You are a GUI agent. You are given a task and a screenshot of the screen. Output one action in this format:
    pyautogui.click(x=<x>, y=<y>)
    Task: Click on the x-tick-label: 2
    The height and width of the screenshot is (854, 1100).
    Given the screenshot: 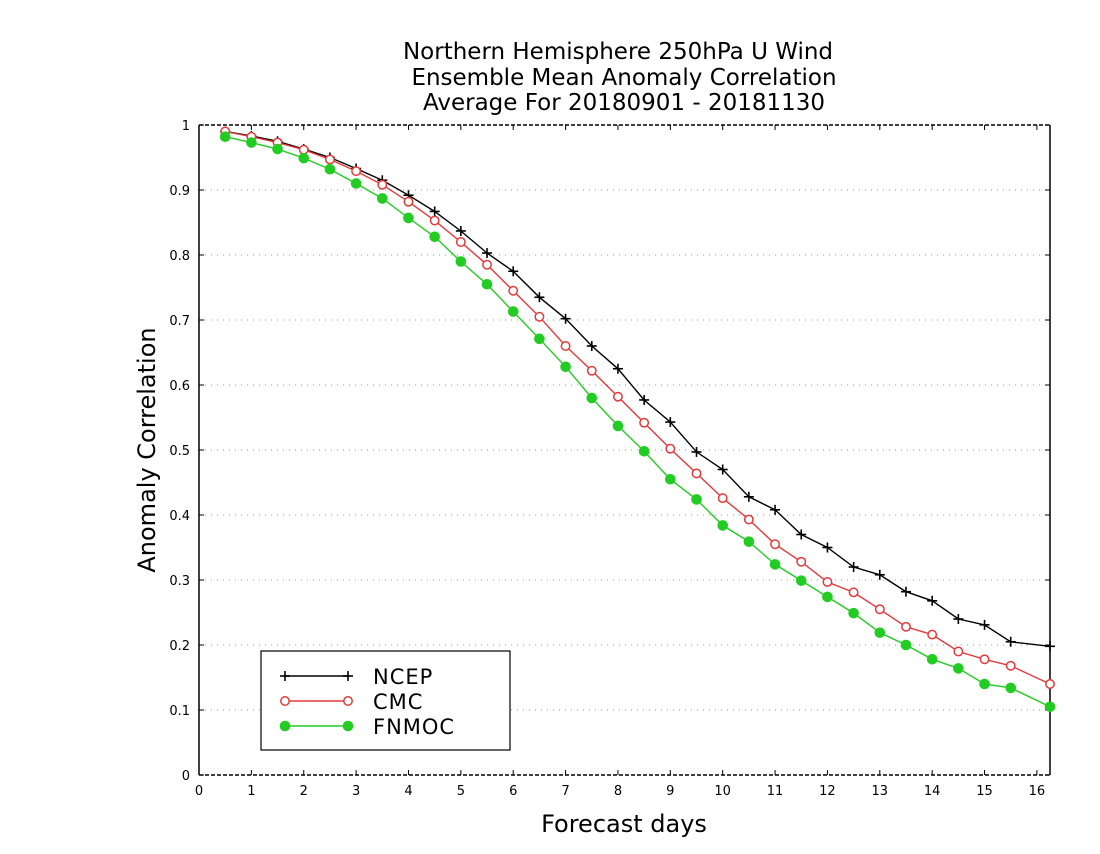 What is the action you would take?
    pyautogui.click(x=304, y=791)
    